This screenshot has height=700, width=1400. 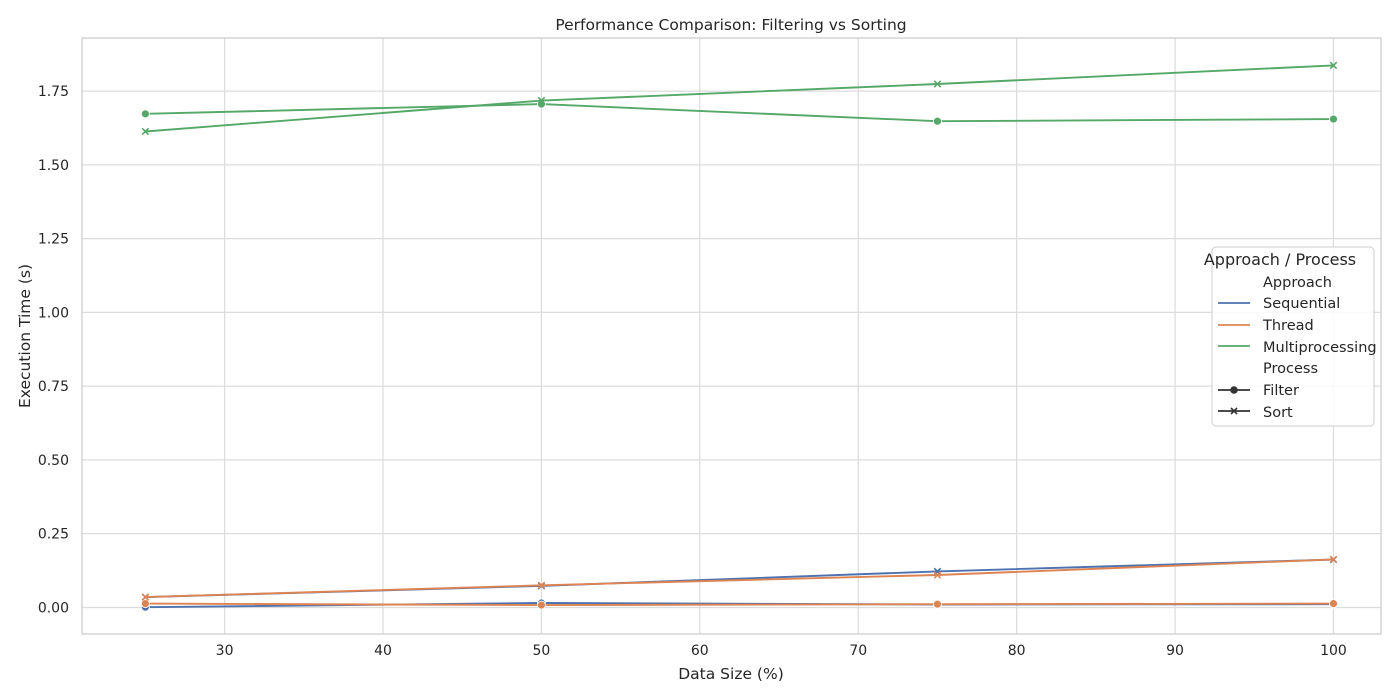 I want to click on legend-label-multiprocessing: Multiprocessing, so click(x=1320, y=348).